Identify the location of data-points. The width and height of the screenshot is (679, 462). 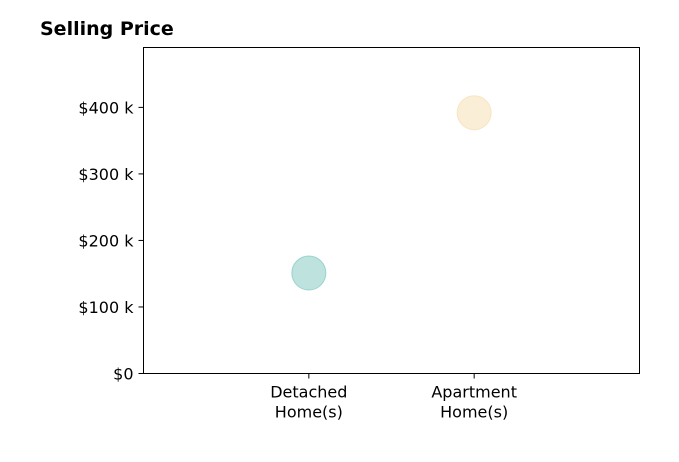
(391, 193).